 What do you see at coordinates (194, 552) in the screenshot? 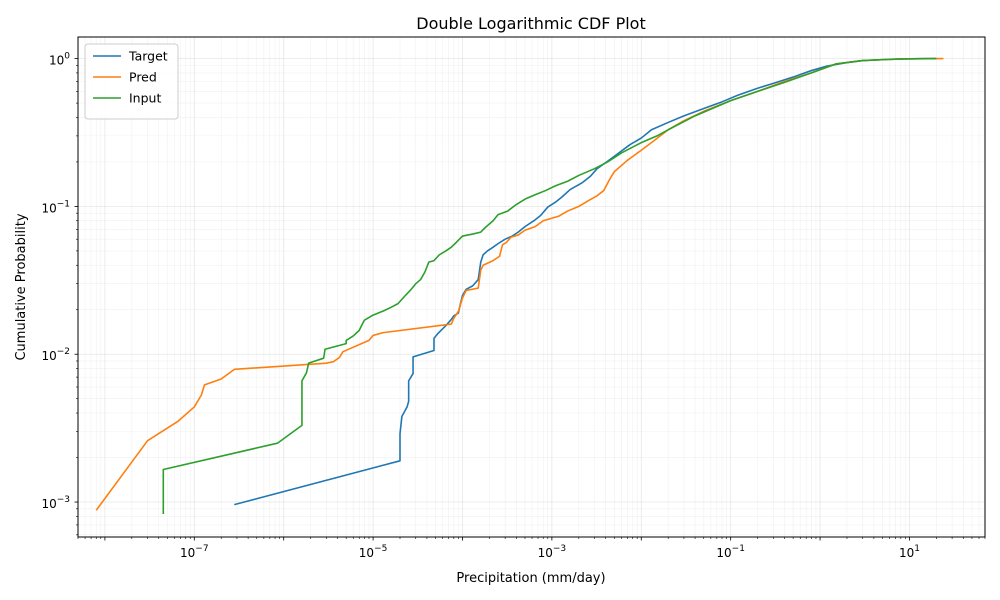
I see `x-tick-label: 10⁻⁷` at bounding box center [194, 552].